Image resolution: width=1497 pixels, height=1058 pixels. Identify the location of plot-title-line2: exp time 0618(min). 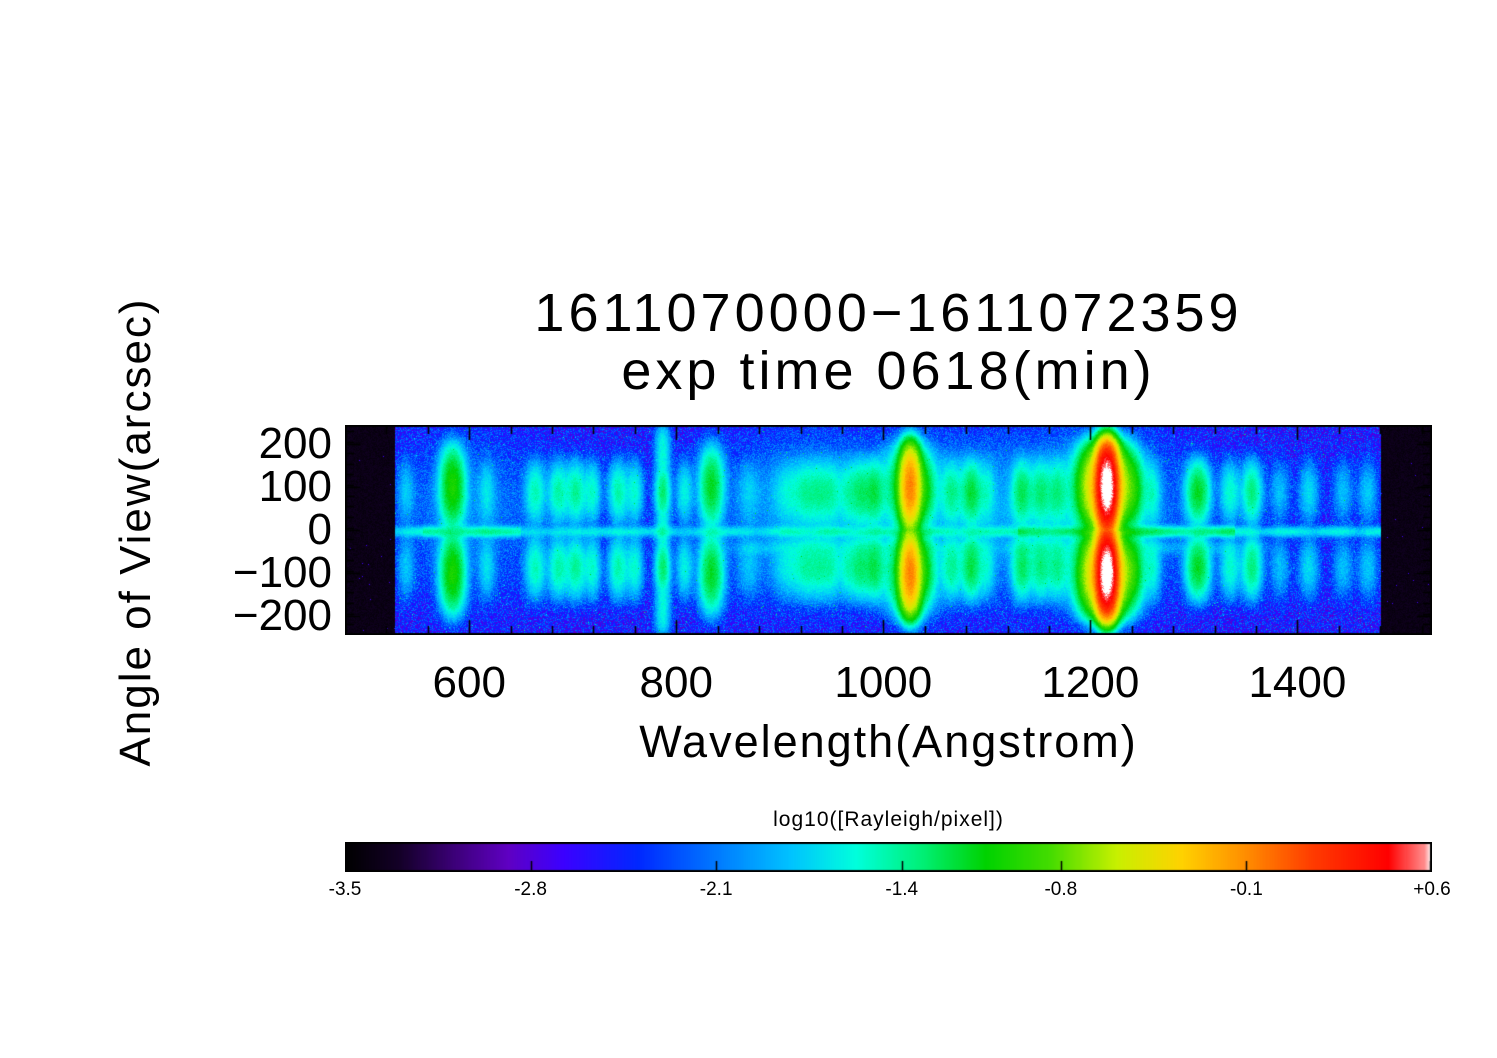
(888, 371).